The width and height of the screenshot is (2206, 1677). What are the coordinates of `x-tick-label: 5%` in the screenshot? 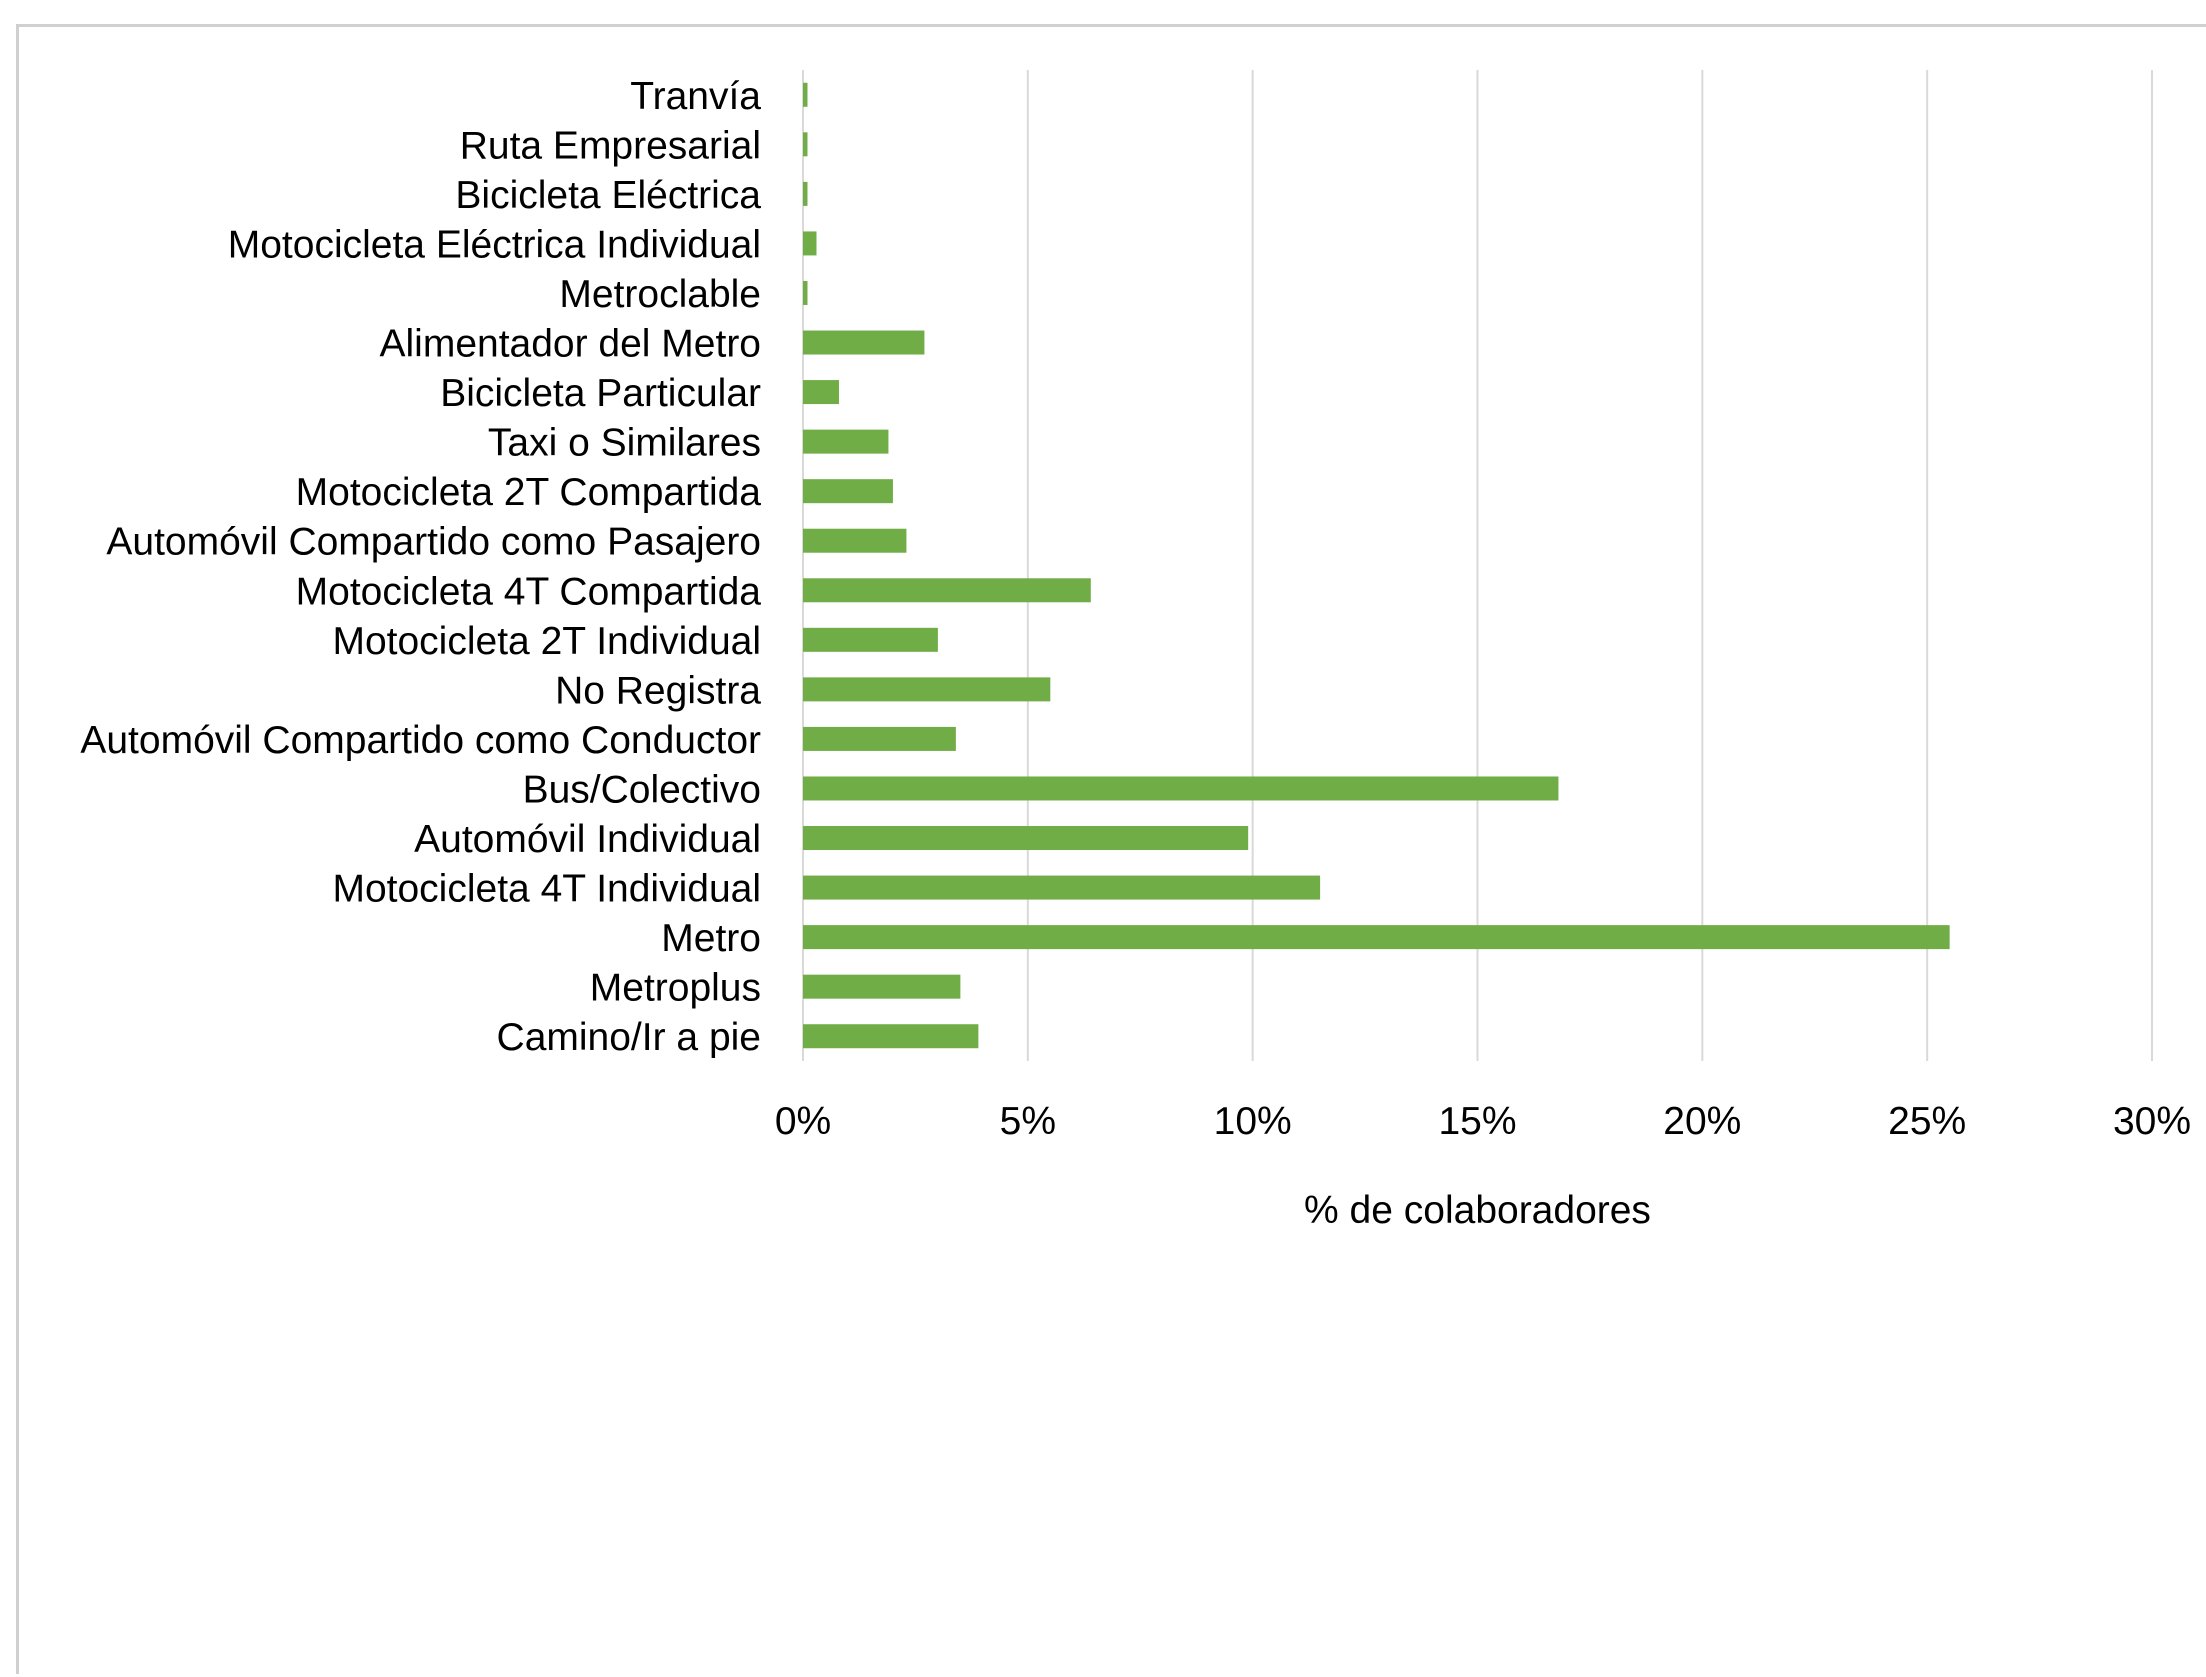 It's located at (1028, 1121).